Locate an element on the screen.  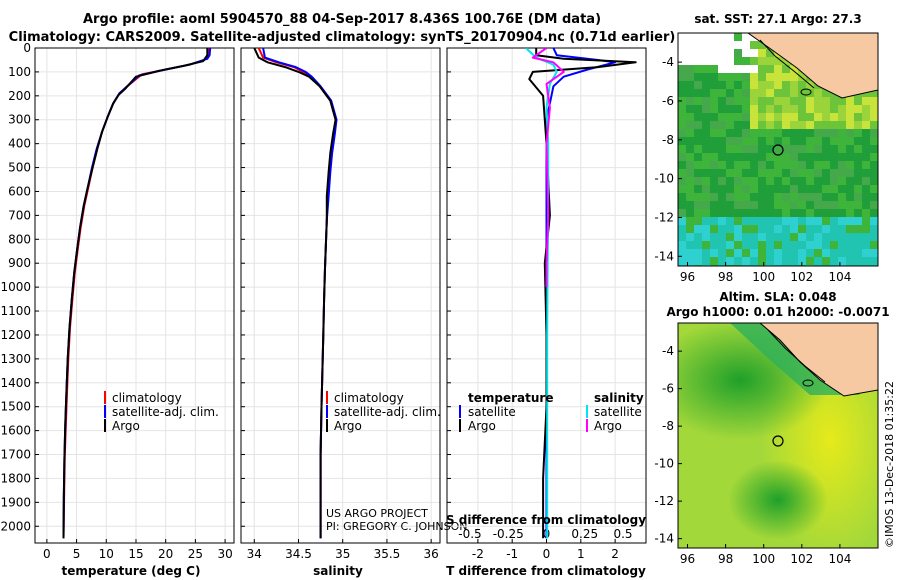
sla-map-subtitle: Argo h1000: 0.01 h2000: -0.0071 is located at coordinates (777, 312).